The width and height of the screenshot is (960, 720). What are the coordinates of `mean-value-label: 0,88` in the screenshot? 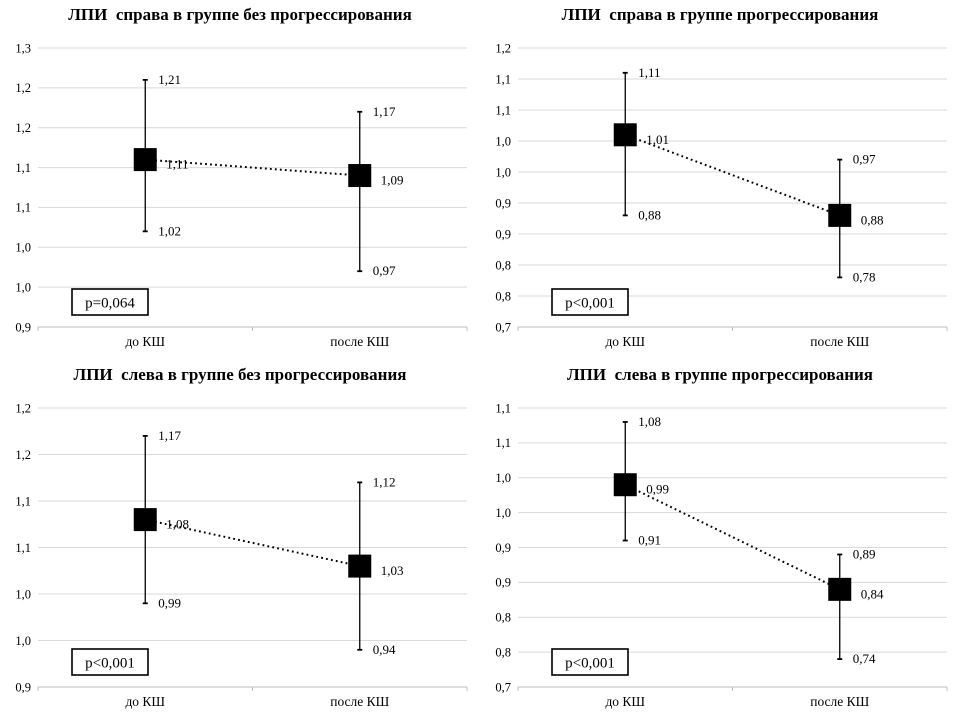 It's located at (872, 219).